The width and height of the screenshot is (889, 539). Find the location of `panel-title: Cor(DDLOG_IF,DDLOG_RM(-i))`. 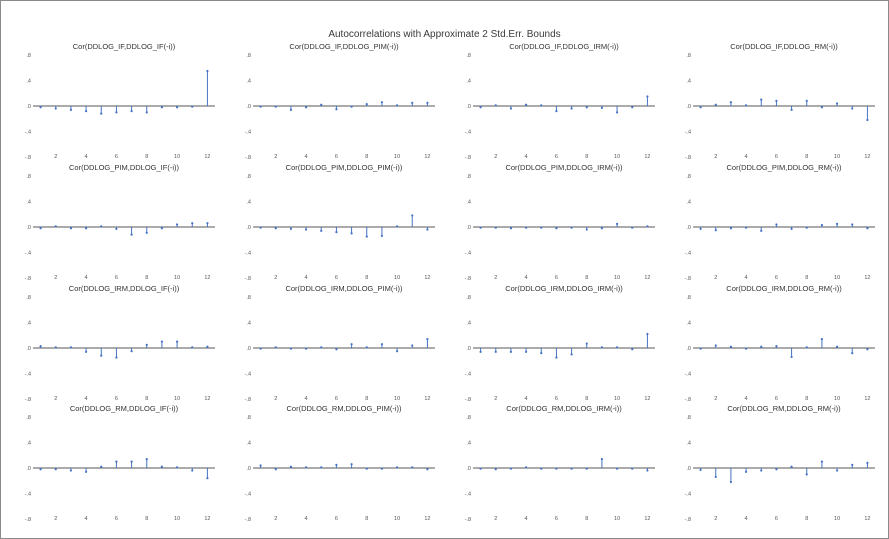

panel-title: Cor(DDLOG_IF,DDLOG_RM(-i)) is located at coordinates (784, 46).